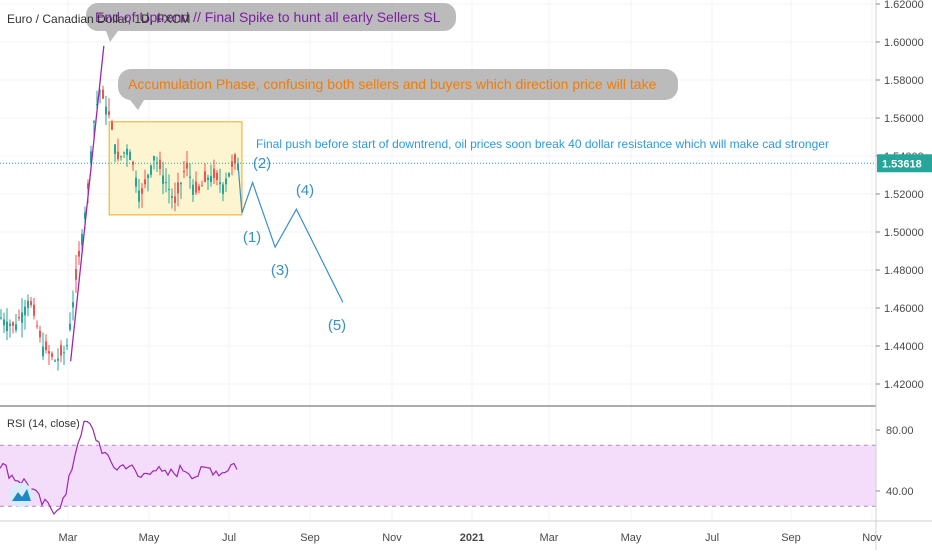 The height and width of the screenshot is (555, 932). What do you see at coordinates (149, 538) in the screenshot?
I see `time-tick-label: May` at bounding box center [149, 538].